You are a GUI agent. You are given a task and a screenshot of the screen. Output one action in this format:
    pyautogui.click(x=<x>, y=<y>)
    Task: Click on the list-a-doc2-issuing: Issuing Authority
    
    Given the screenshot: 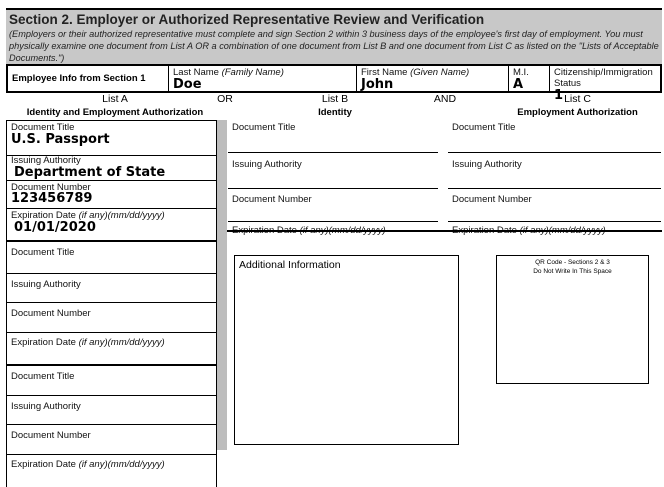 What is the action you would take?
    pyautogui.click(x=111, y=288)
    